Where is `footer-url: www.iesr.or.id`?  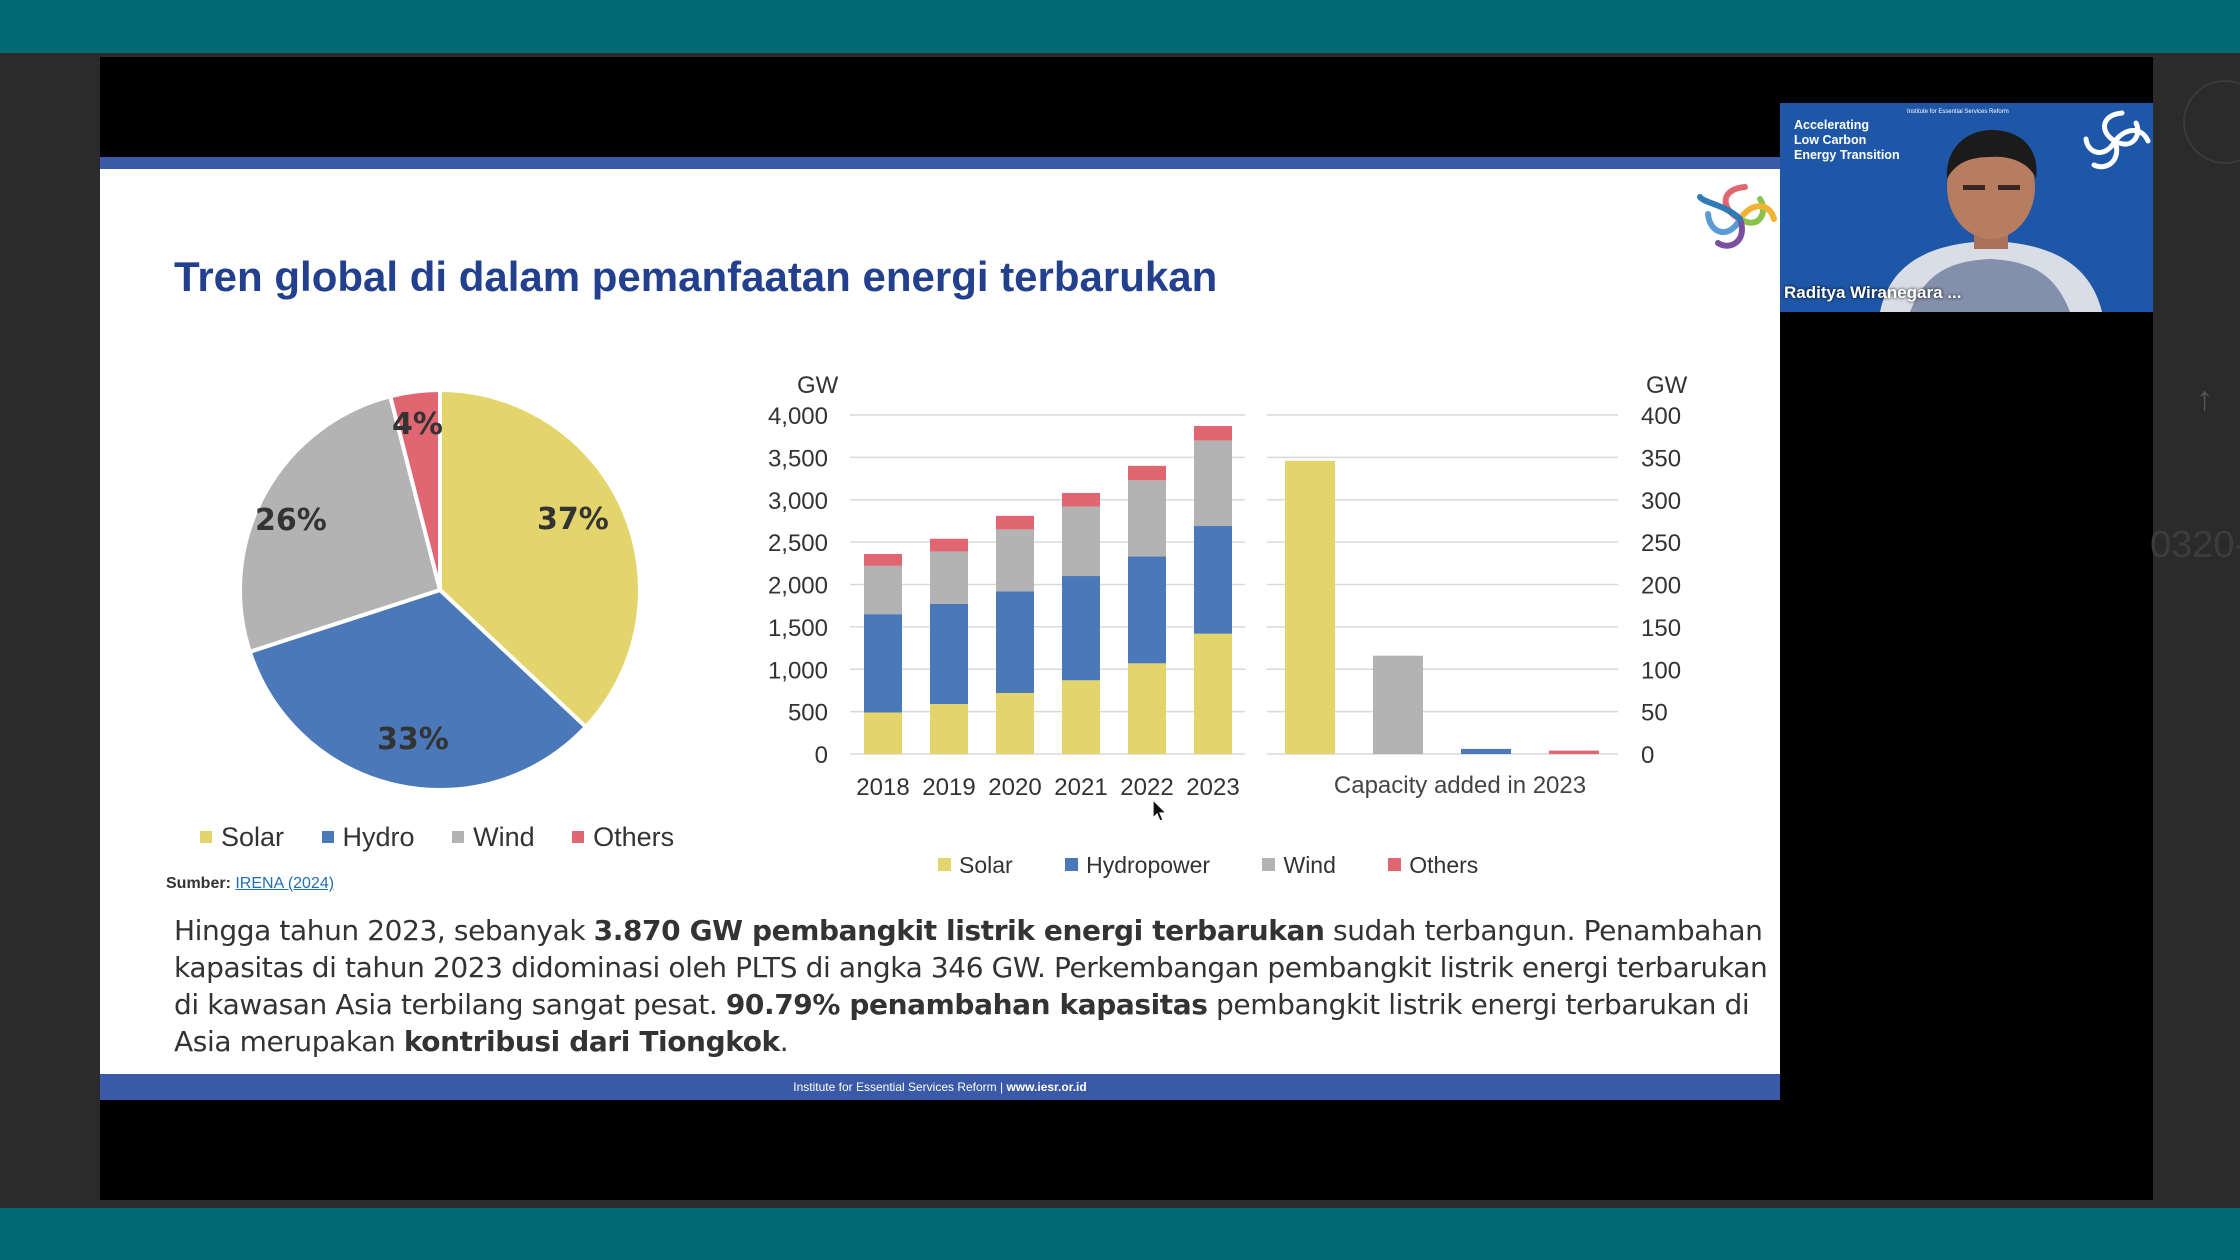
footer-url: www.iesr.or.id is located at coordinates (1046, 1087).